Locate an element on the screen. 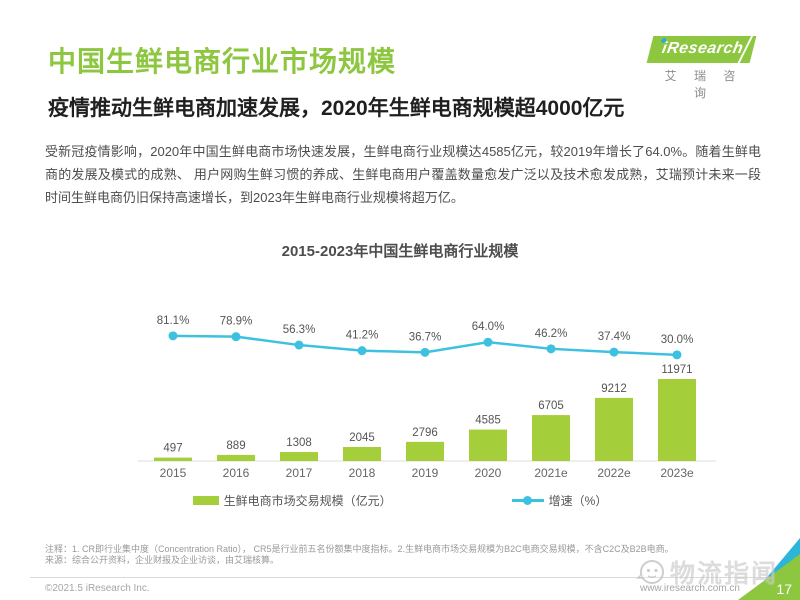 Image resolution: width=800 pixels, height=600 pixels. page-number: 17 is located at coordinates (784, 589).